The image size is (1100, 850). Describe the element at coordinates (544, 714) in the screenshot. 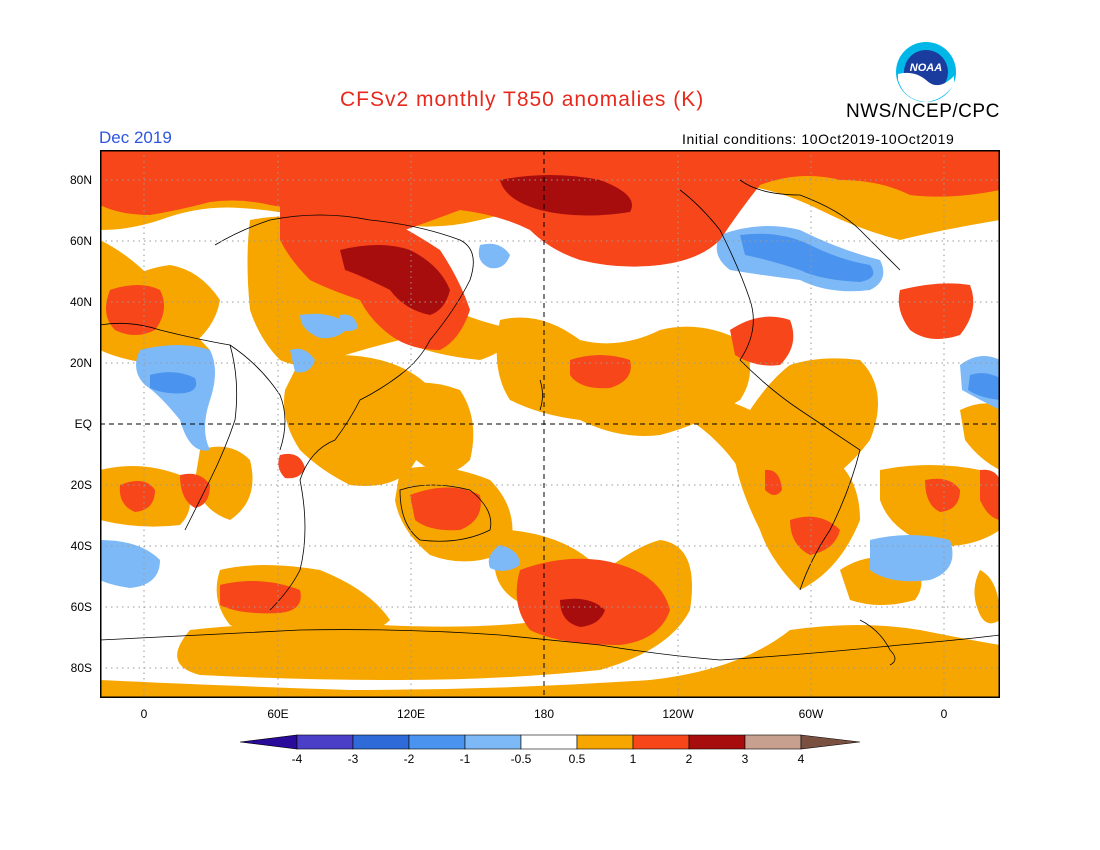

I see `lon-label: 180` at that location.